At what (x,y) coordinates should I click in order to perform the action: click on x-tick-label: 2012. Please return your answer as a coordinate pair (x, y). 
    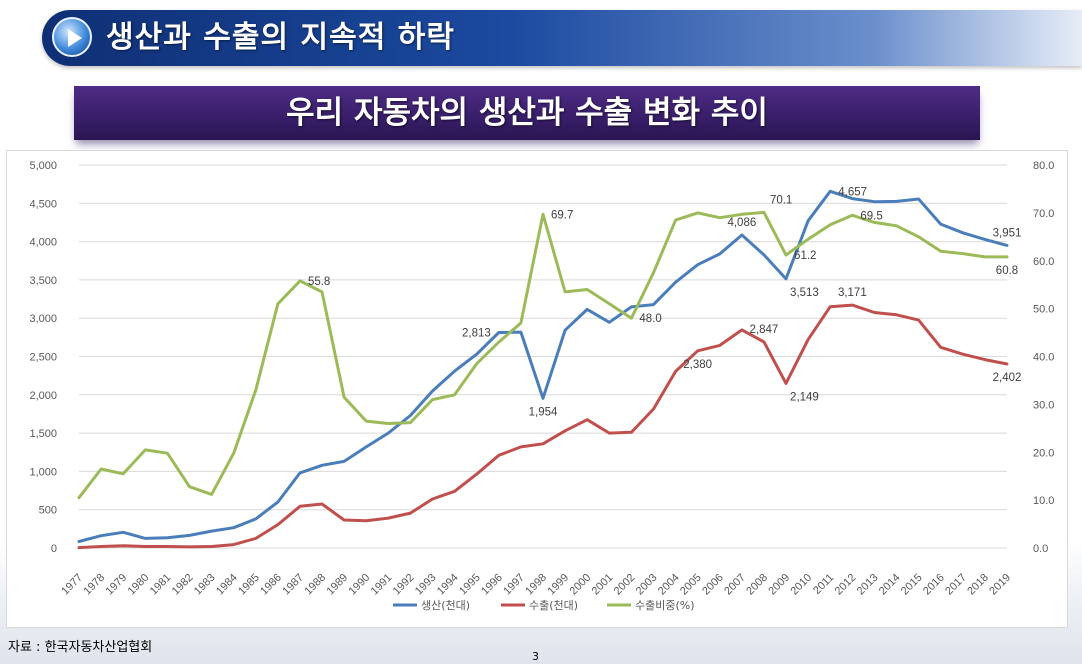
    Looking at the image, I should click on (846, 585).